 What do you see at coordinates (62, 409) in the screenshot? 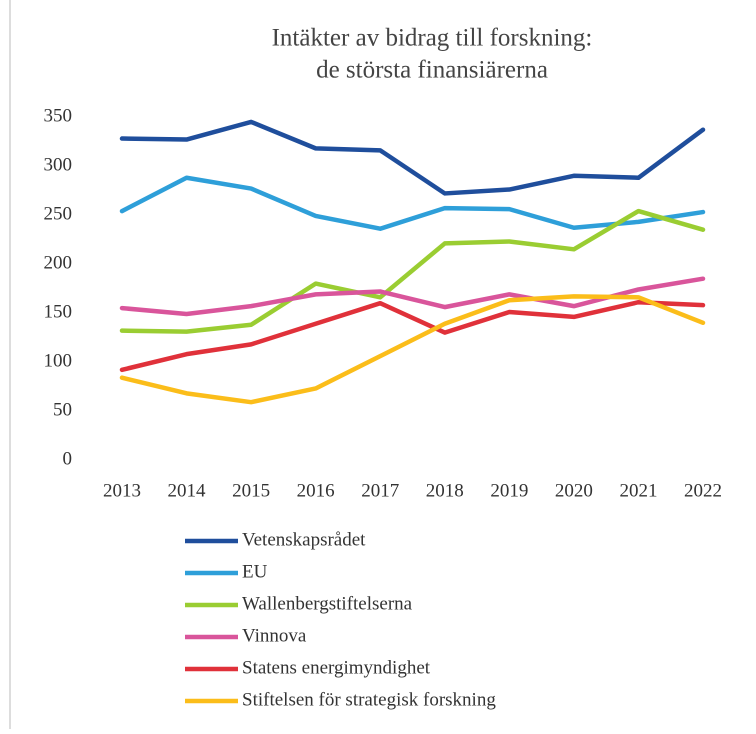
I see `y-tick-label: 50` at bounding box center [62, 409].